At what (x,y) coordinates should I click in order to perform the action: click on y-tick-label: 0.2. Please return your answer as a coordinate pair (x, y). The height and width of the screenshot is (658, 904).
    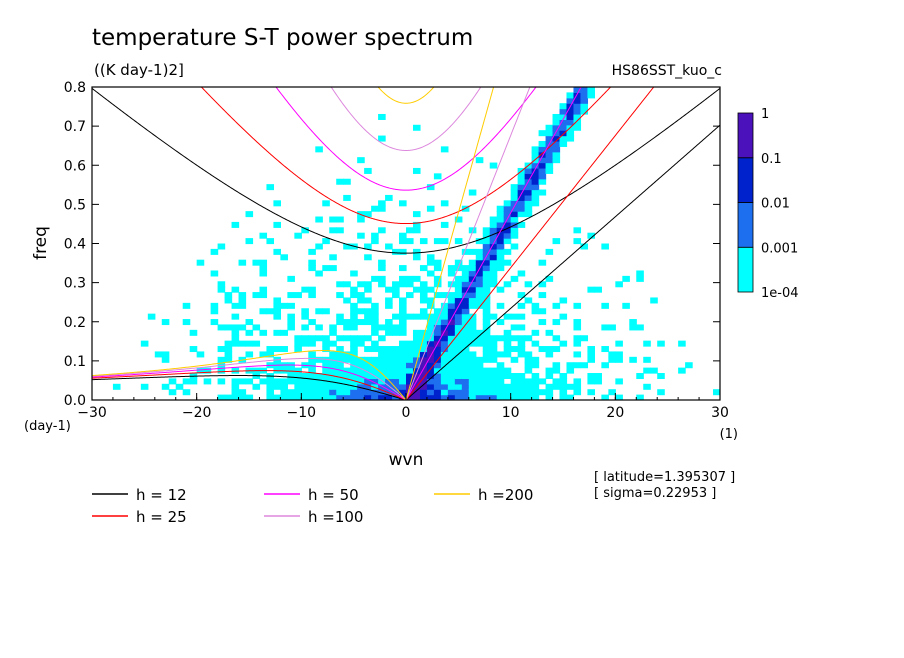
    Looking at the image, I should click on (75, 323).